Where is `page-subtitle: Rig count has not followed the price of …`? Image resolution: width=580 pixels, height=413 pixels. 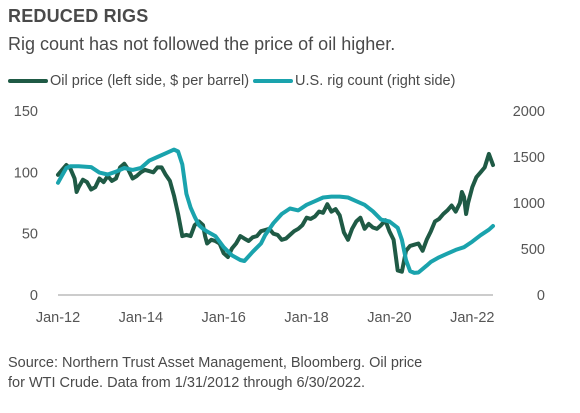
page-subtitle: Rig count has not followed the price of … is located at coordinates (202, 44).